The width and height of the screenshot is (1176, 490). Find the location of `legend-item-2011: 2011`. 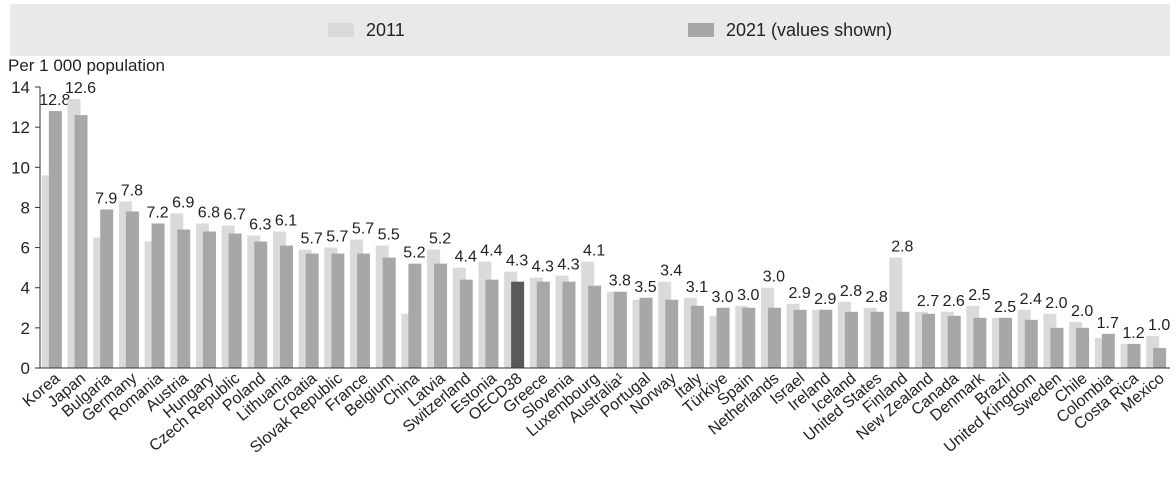

legend-item-2011: 2011 is located at coordinates (366, 30).